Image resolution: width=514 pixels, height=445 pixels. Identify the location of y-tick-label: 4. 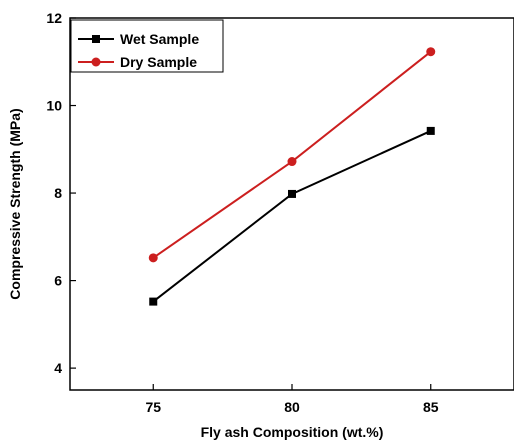
(58, 368).